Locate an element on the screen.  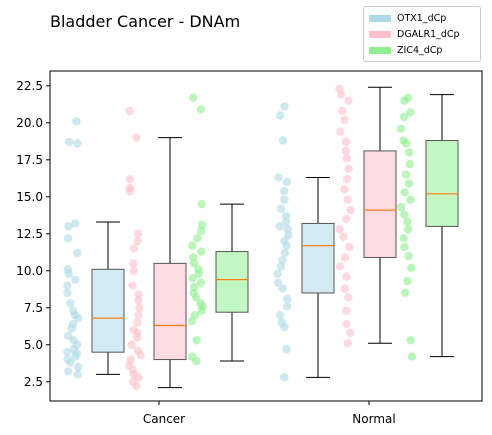
legend-item: DGALR1_dCp is located at coordinates (422, 34).